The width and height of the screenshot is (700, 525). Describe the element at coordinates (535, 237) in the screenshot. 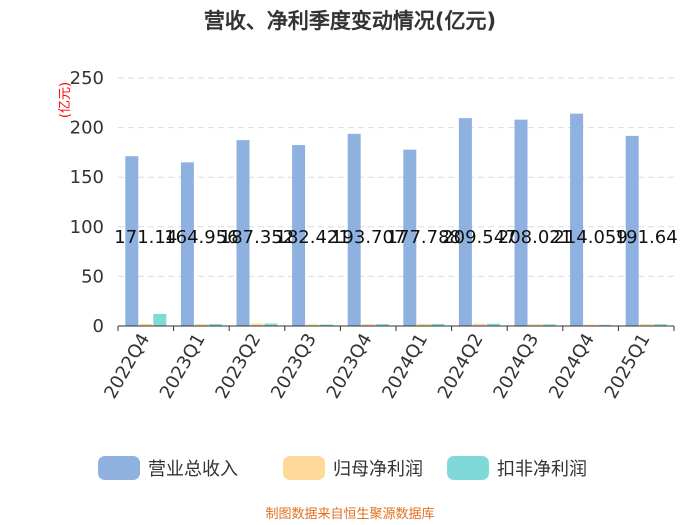

I see `data-label: 208.021` at that location.